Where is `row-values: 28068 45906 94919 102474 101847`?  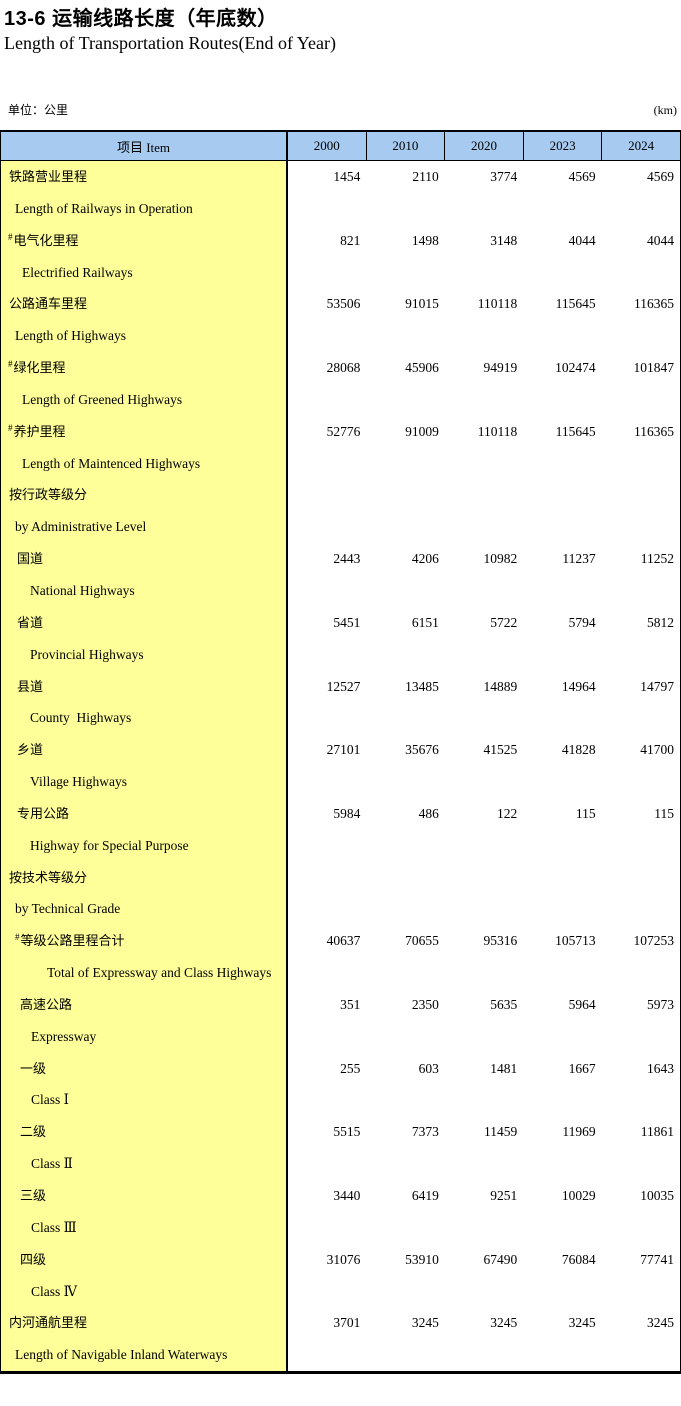 row-values: 28068 45906 94919 102474 101847 is located at coordinates (484, 384).